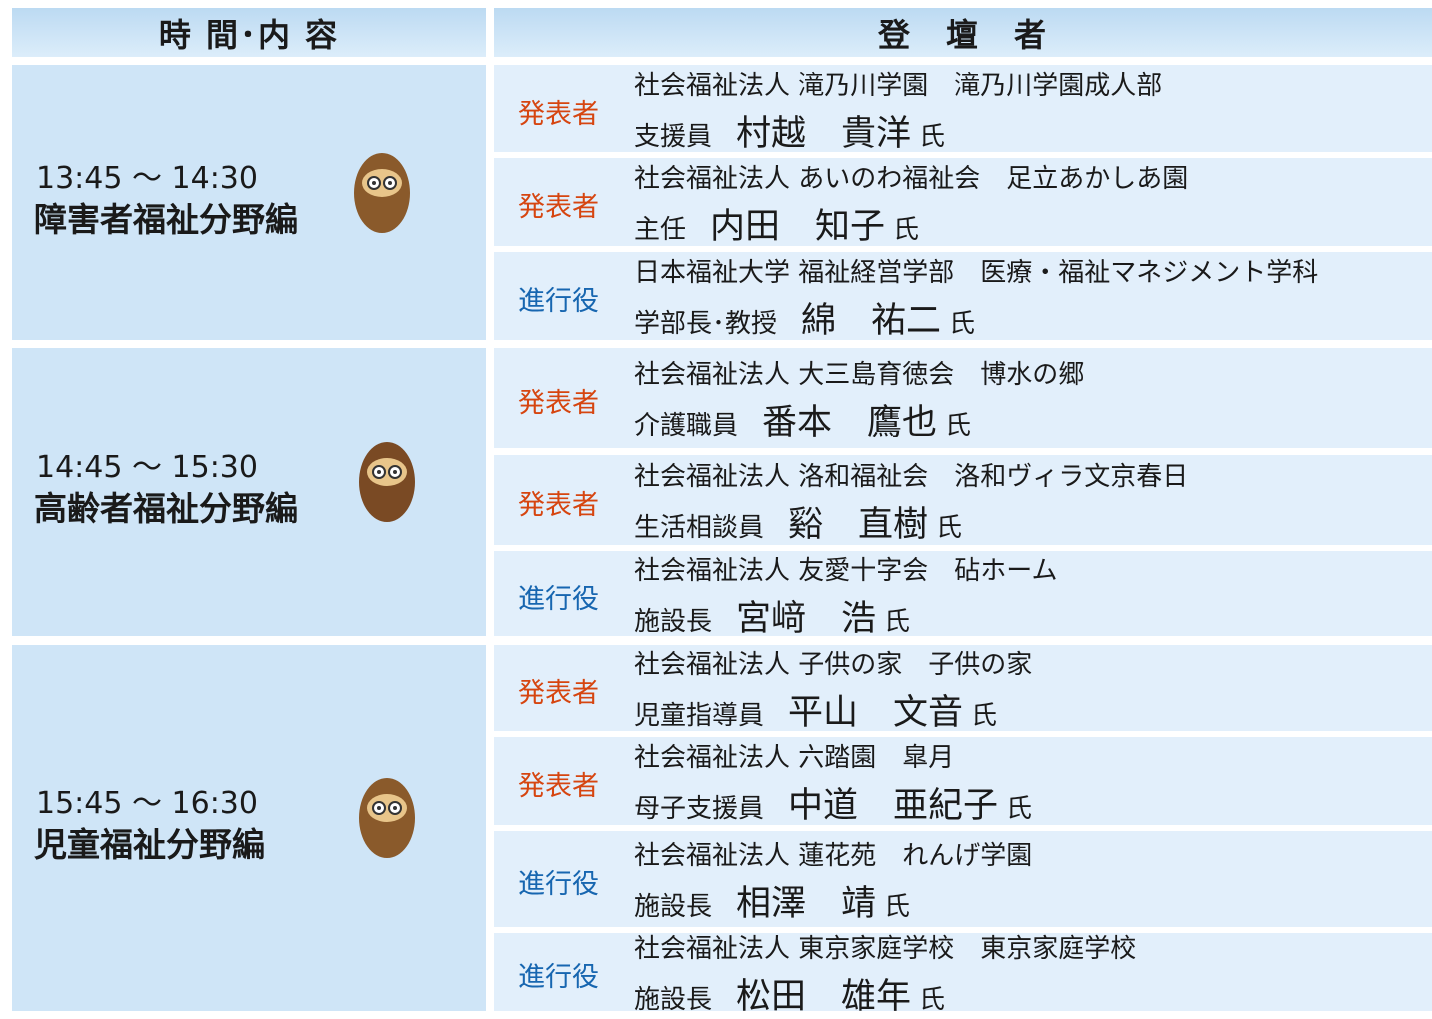 The height and width of the screenshot is (1019, 1432). What do you see at coordinates (699, 528) in the screenshot?
I see `speaker-position: 生活相談員` at bounding box center [699, 528].